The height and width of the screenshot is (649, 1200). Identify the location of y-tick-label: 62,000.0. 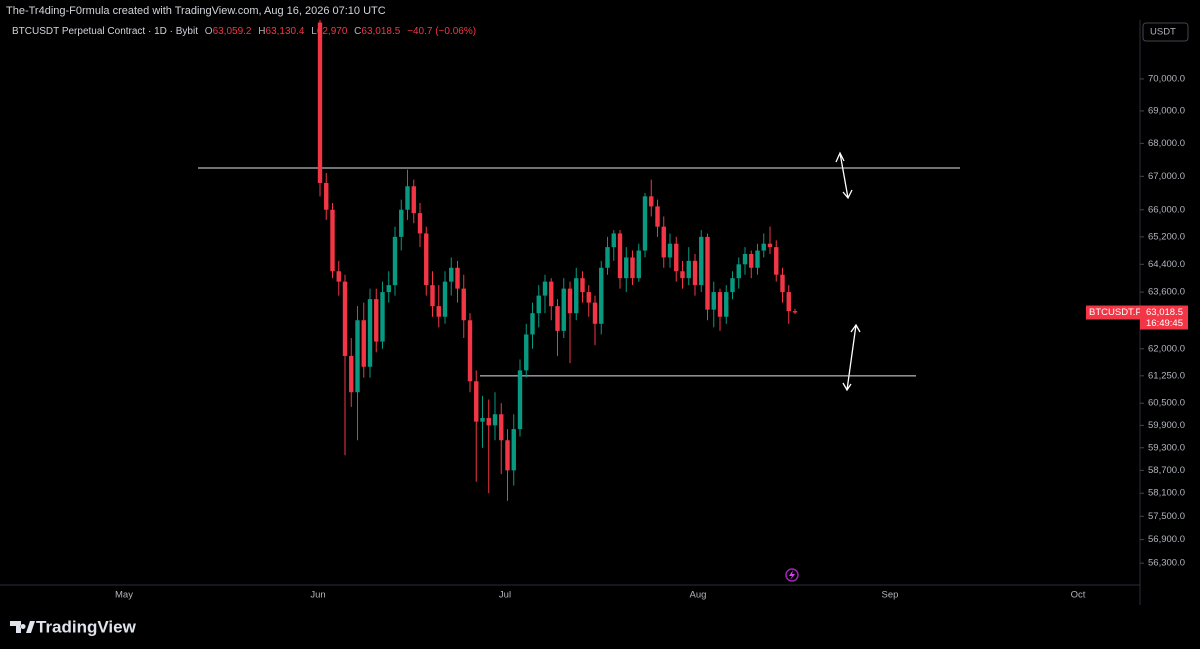
(1166, 348).